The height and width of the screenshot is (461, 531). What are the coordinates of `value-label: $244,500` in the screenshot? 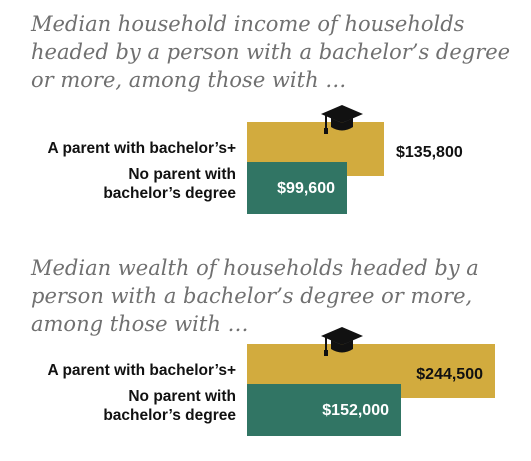 It's located at (449, 374).